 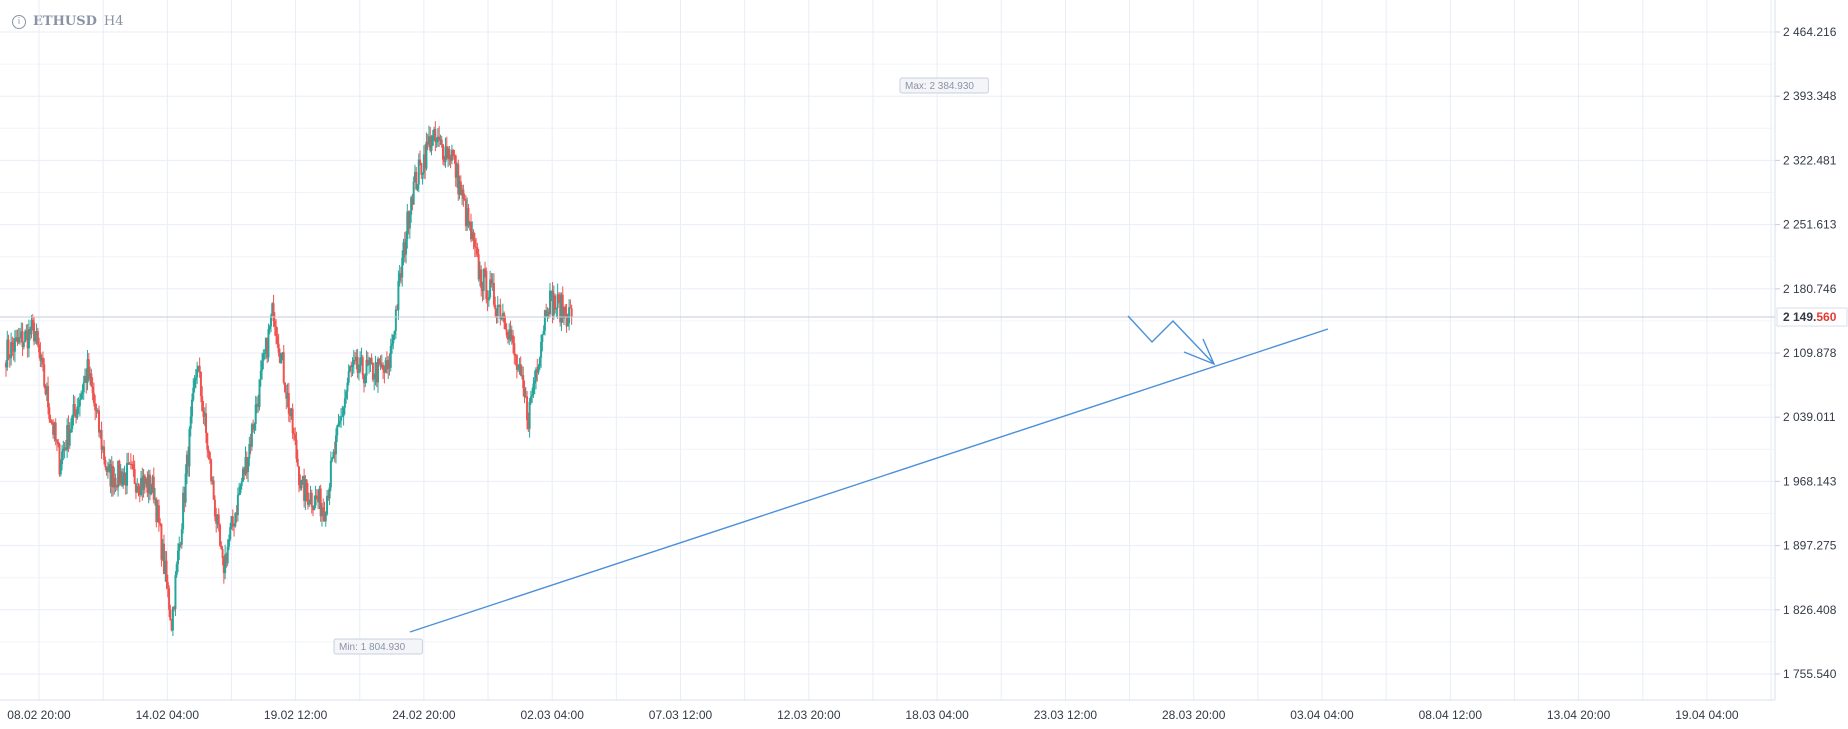 What do you see at coordinates (1810, 353) in the screenshot?
I see `price-tick-label: 2 109.878` at bounding box center [1810, 353].